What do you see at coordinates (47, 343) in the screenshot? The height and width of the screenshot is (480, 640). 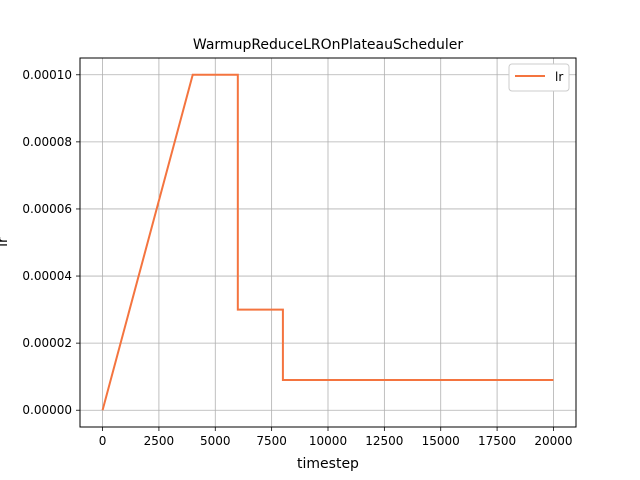 I see `y-tick-label: 0.00002` at bounding box center [47, 343].